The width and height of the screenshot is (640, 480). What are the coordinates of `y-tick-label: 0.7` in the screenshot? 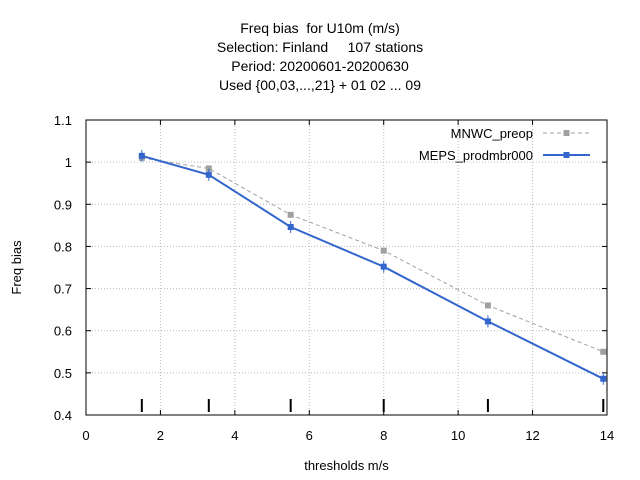 It's located at (63, 289).